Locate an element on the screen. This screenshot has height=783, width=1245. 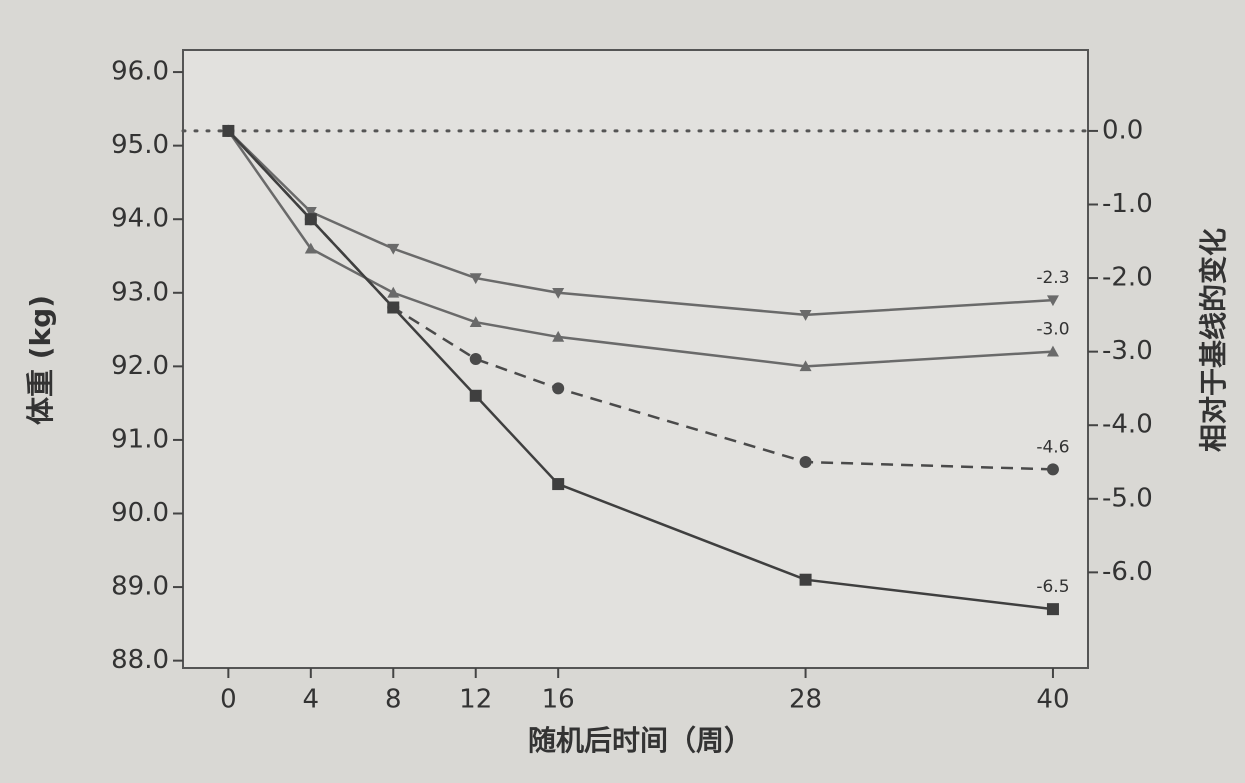
x-axis-label: 随机后时间（周） is located at coordinates (640, 740).